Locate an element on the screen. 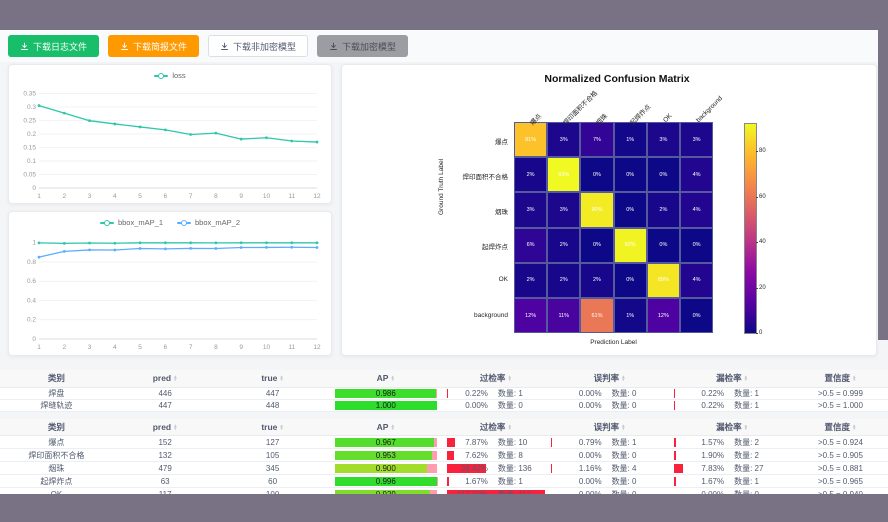  matrix-cell: 3% is located at coordinates (531, 210).